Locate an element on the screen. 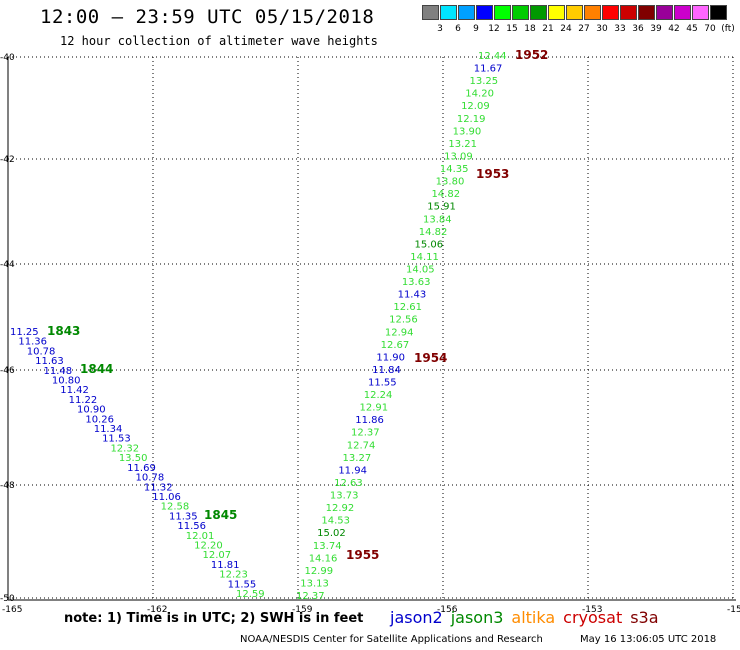 The height and width of the screenshot is (650, 740). wave-height-value: 11.90 is located at coordinates (390, 357).